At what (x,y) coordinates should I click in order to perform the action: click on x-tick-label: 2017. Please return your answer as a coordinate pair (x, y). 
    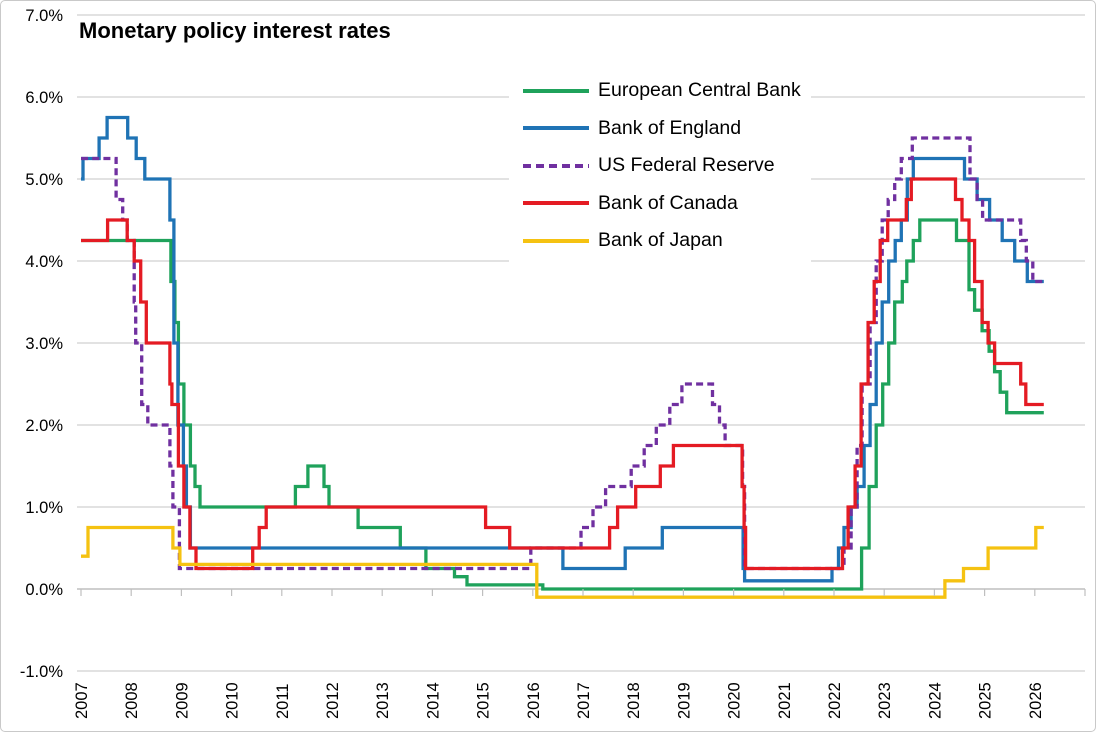
    Looking at the image, I should click on (584, 700).